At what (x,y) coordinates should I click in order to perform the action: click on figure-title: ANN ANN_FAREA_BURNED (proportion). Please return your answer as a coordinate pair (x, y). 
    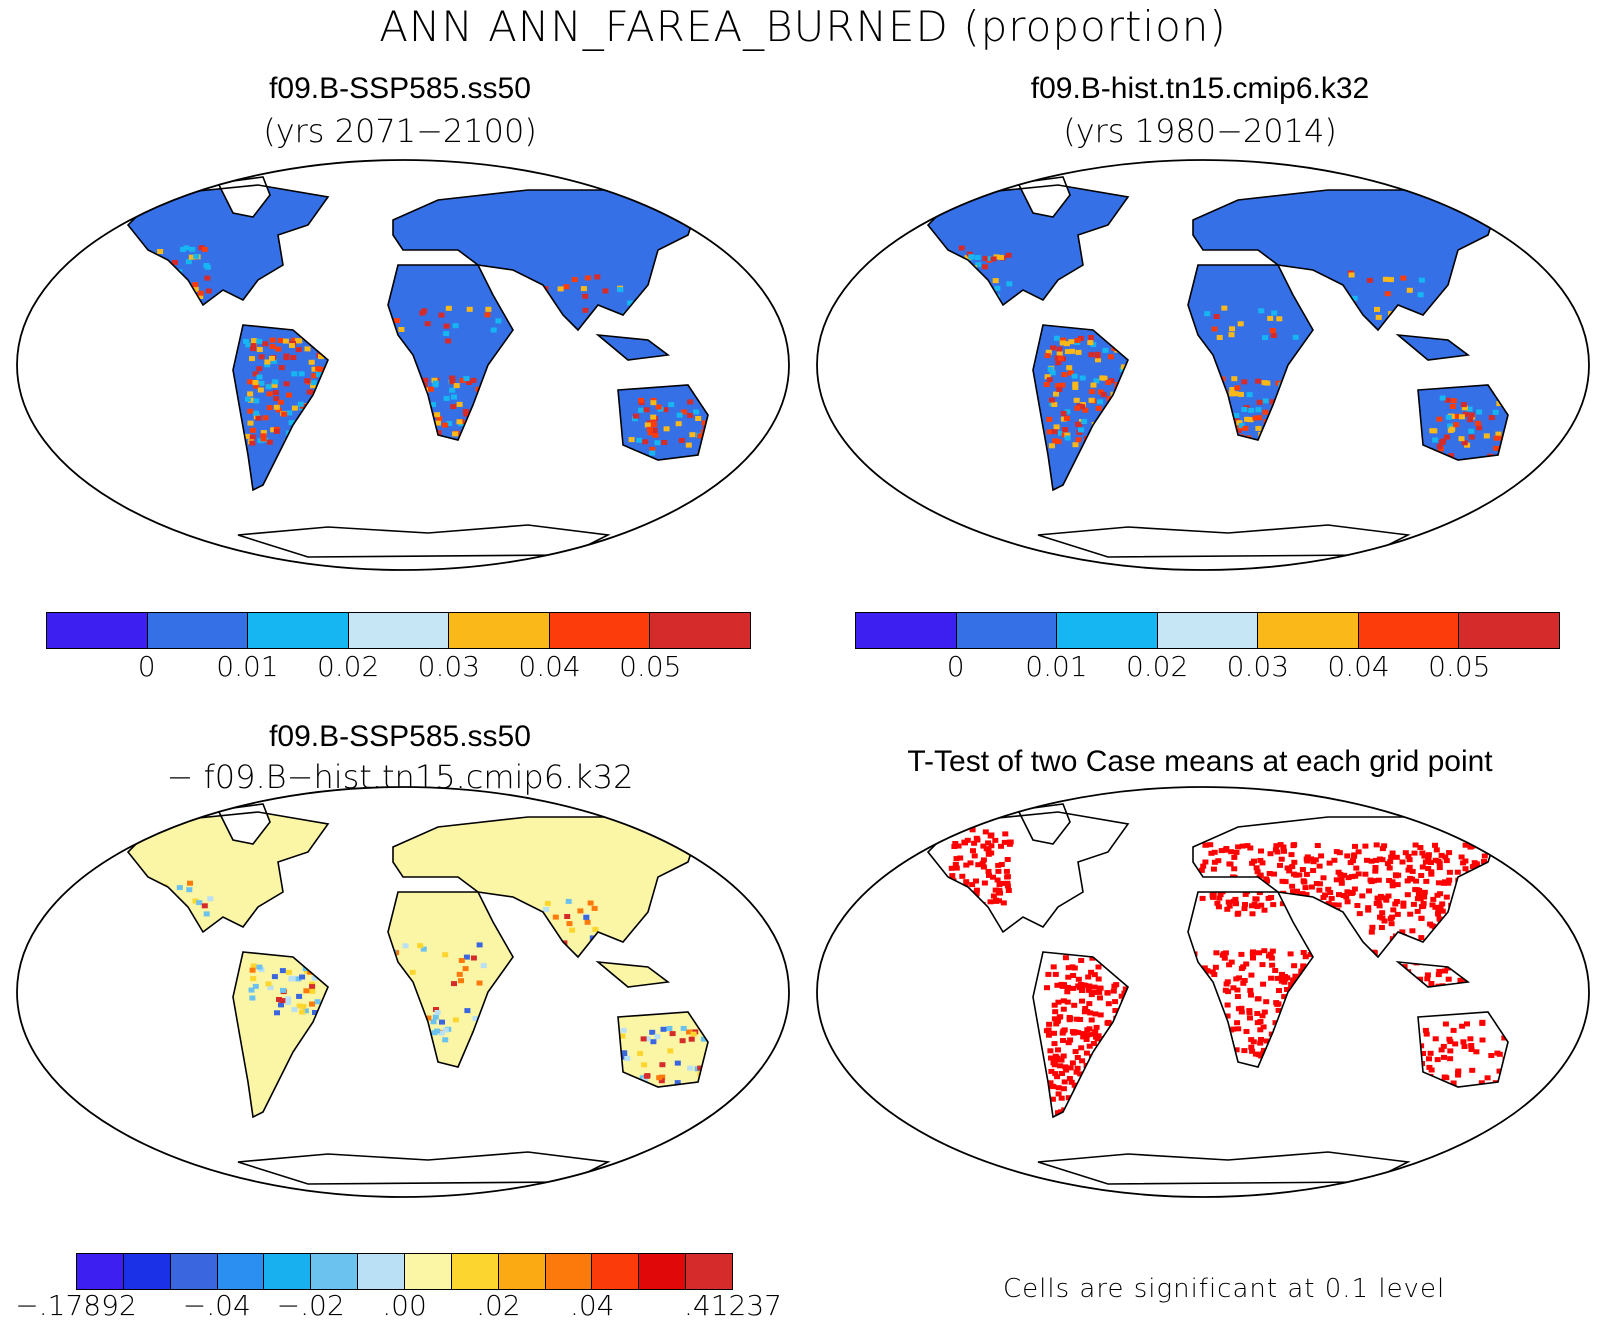
    Looking at the image, I should click on (803, 26).